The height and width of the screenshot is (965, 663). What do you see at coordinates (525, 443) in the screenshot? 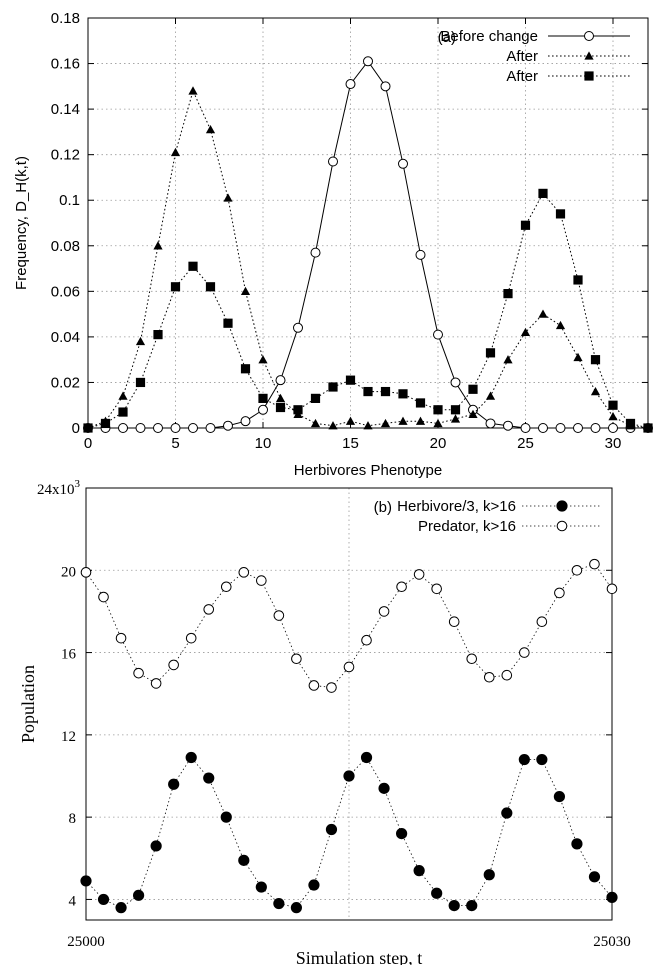
I see `x-tick-label: 25` at bounding box center [525, 443].